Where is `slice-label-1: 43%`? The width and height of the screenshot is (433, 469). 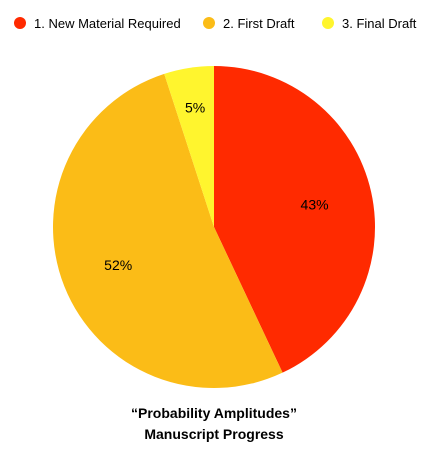
slice-label-1: 43% is located at coordinates (315, 205).